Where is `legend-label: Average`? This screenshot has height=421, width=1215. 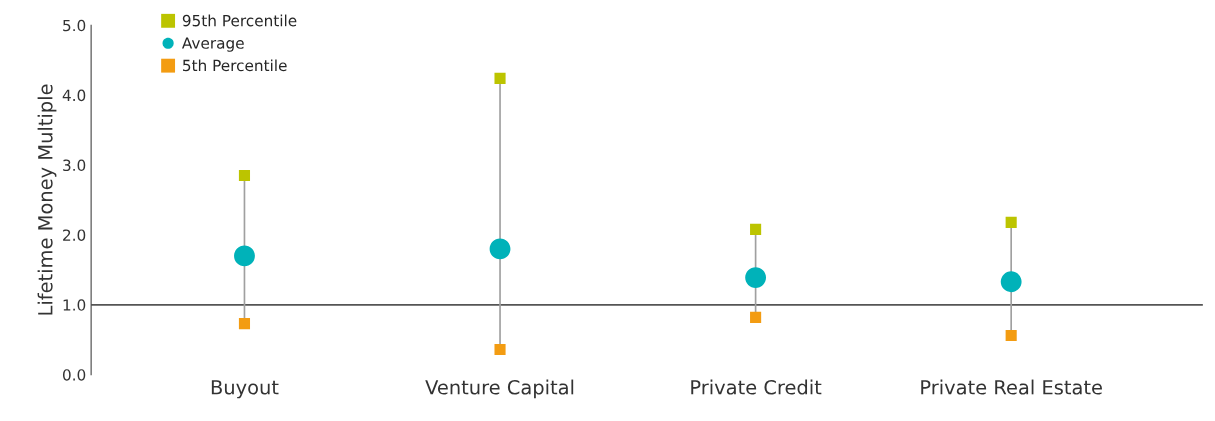
legend-label: Average is located at coordinates (212, 44).